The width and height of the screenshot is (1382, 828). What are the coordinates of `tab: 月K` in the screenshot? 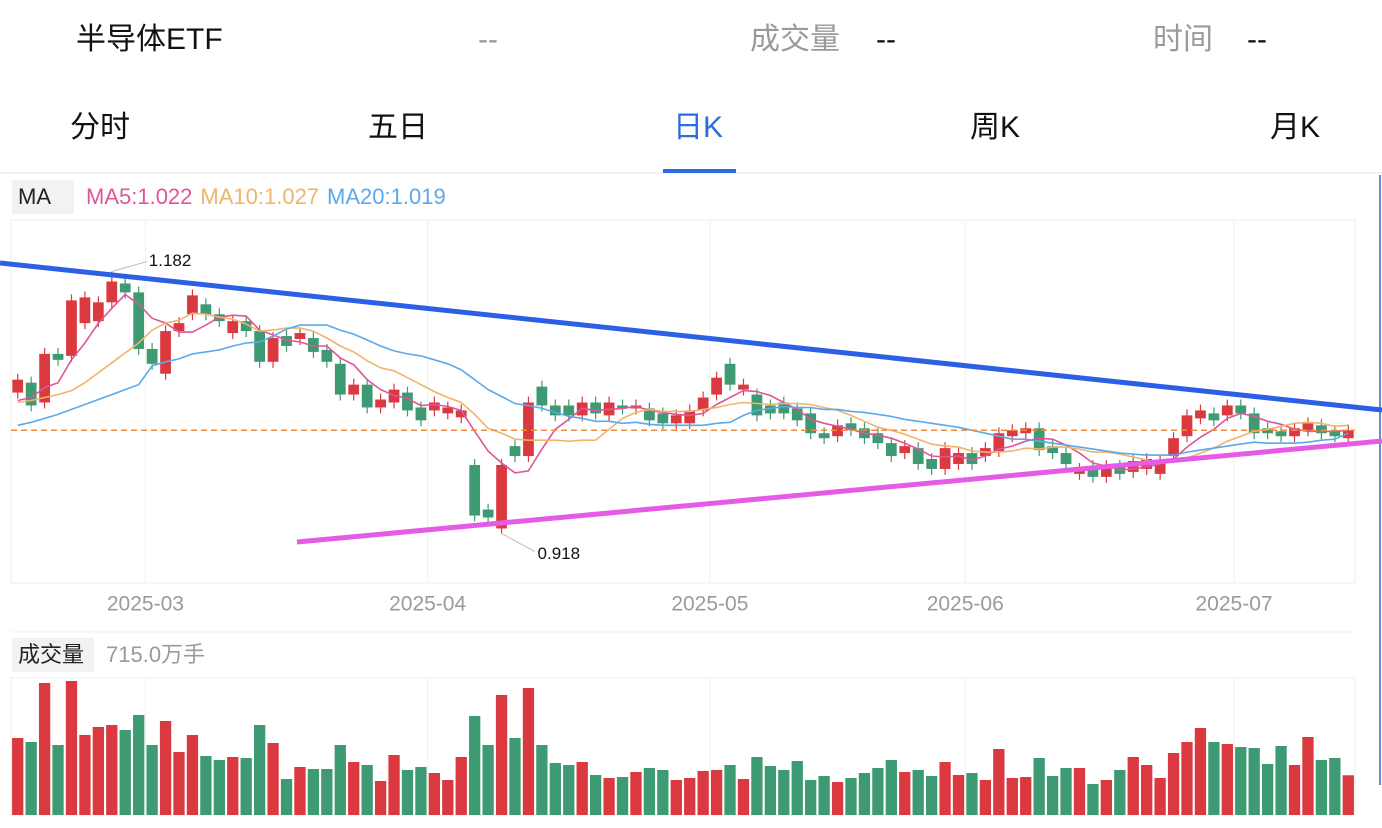 It's located at (1295, 127).